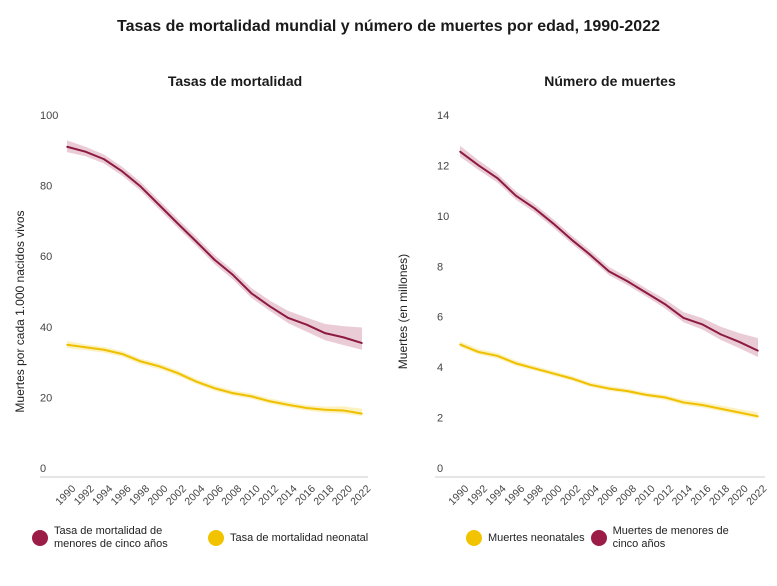  What do you see at coordinates (49, 116) in the screenshot?
I see `y-tick-label: 100` at bounding box center [49, 116].